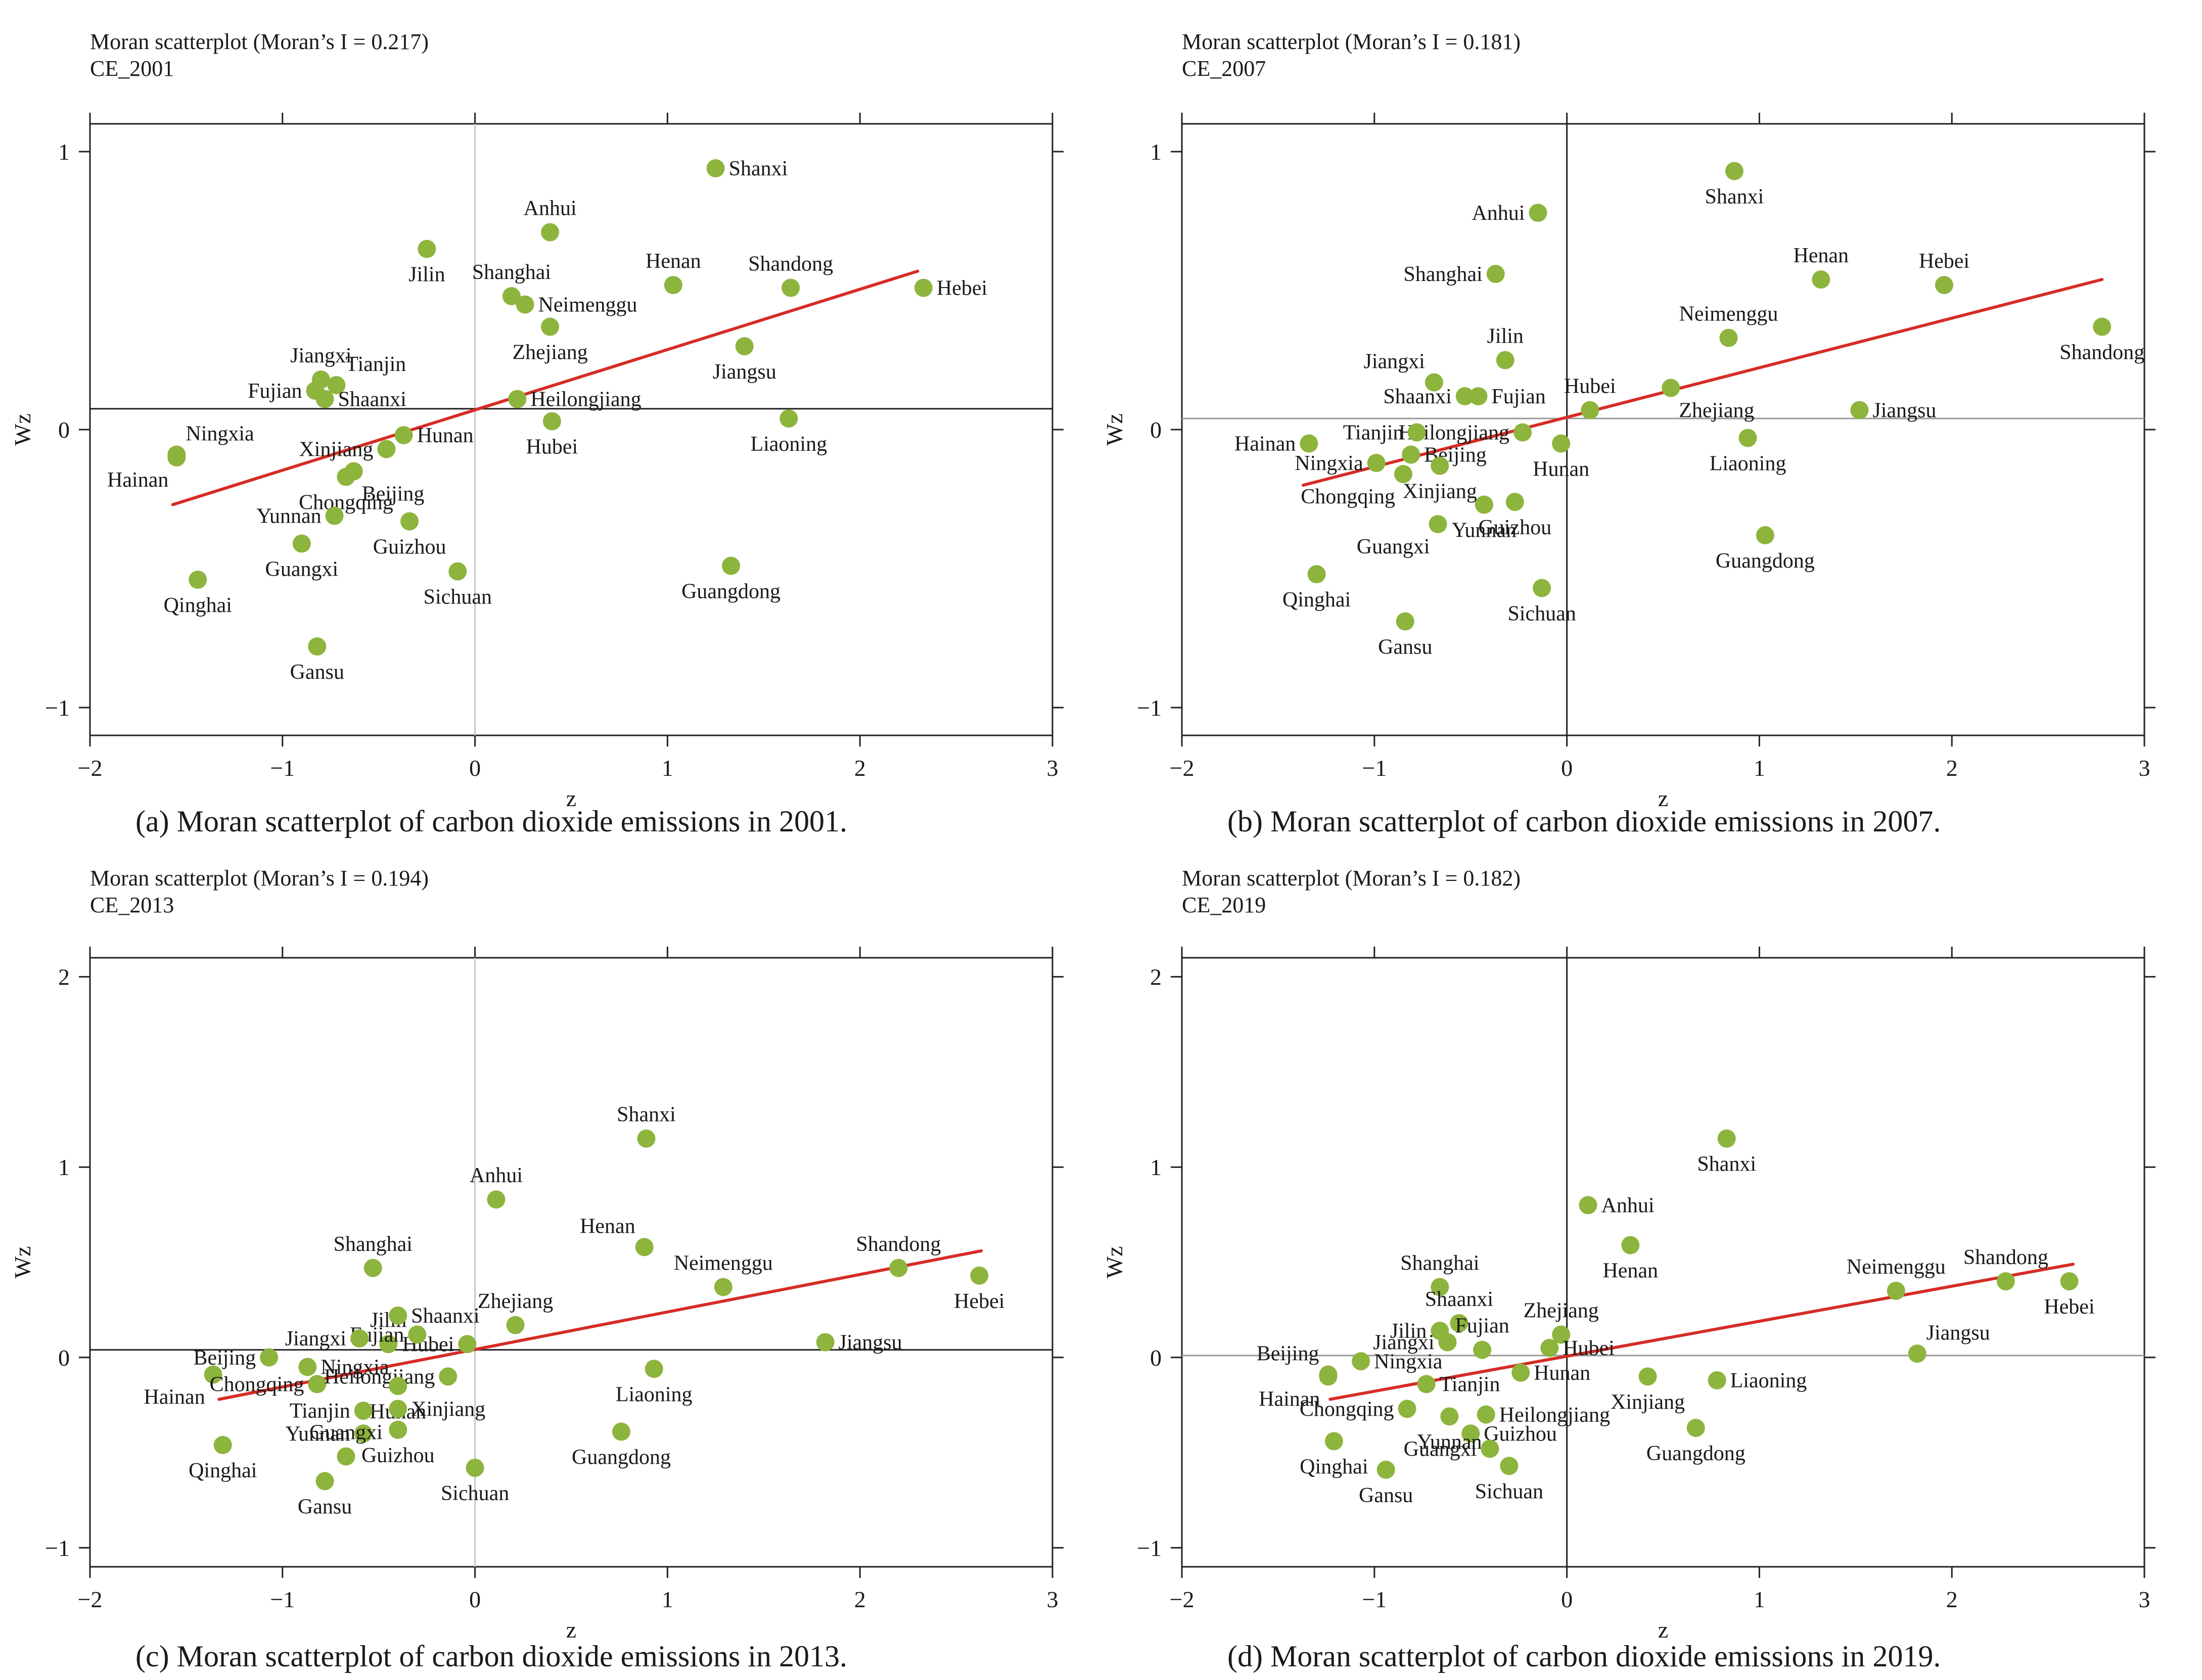 The height and width of the screenshot is (1680, 2202). I want to click on y-axis-label: Wz, so click(22, 429).